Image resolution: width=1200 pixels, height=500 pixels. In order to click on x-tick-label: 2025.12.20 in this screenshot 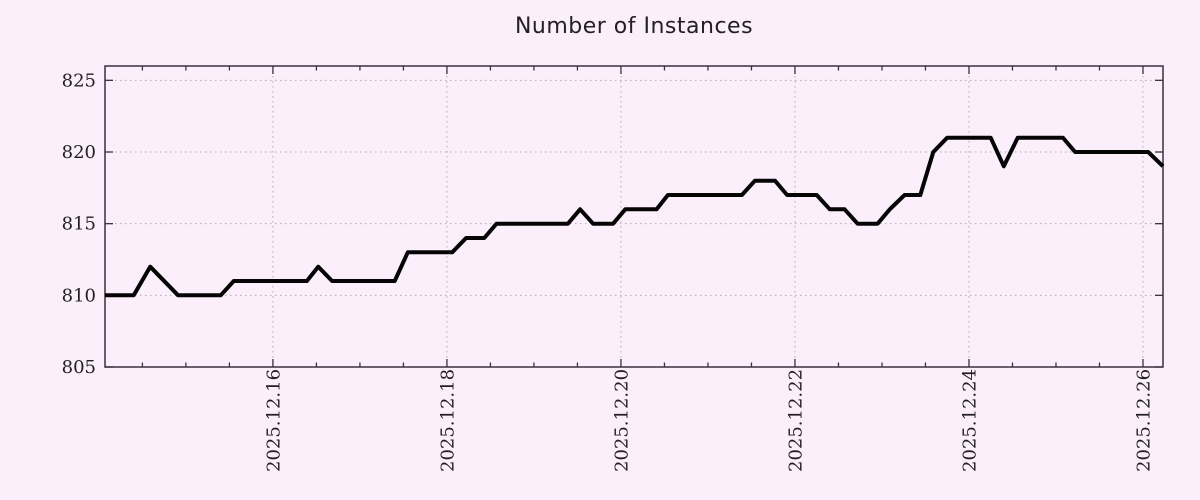, I will do `click(621, 420)`.